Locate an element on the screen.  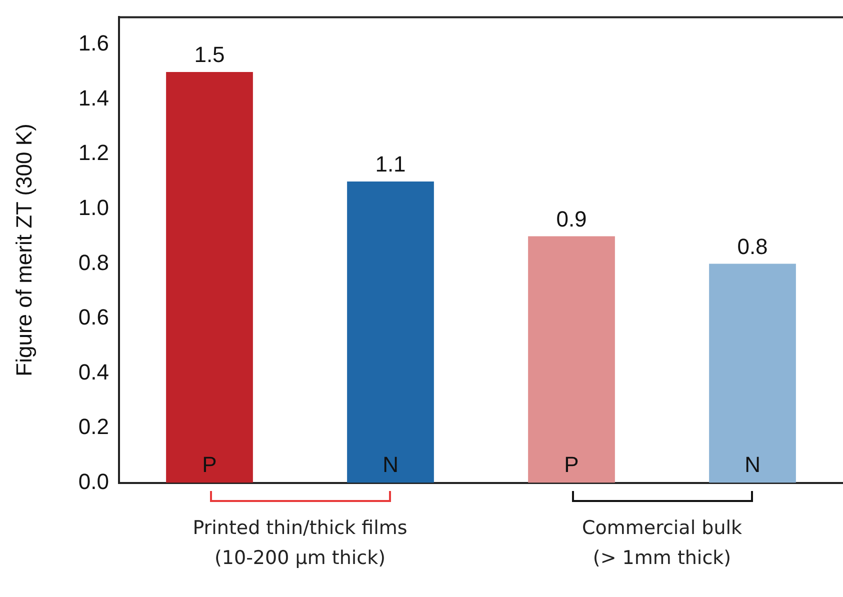
y-tick-label: 1.6 is located at coordinates (93, 43).